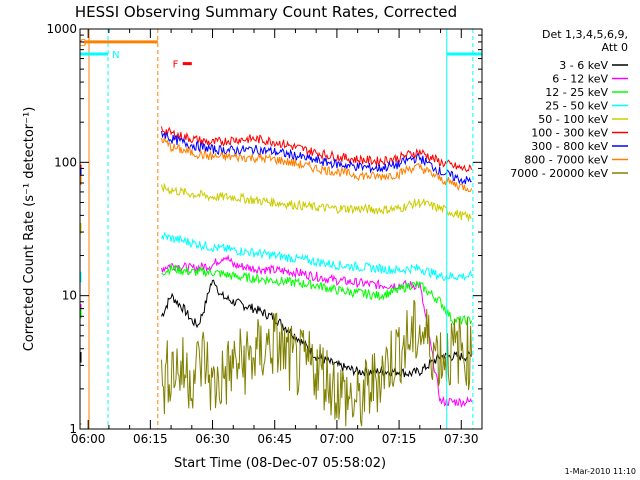 The image size is (640, 480). What do you see at coordinates (150, 439) in the screenshot?
I see `x-tick-label-1: 06:15` at bounding box center [150, 439].